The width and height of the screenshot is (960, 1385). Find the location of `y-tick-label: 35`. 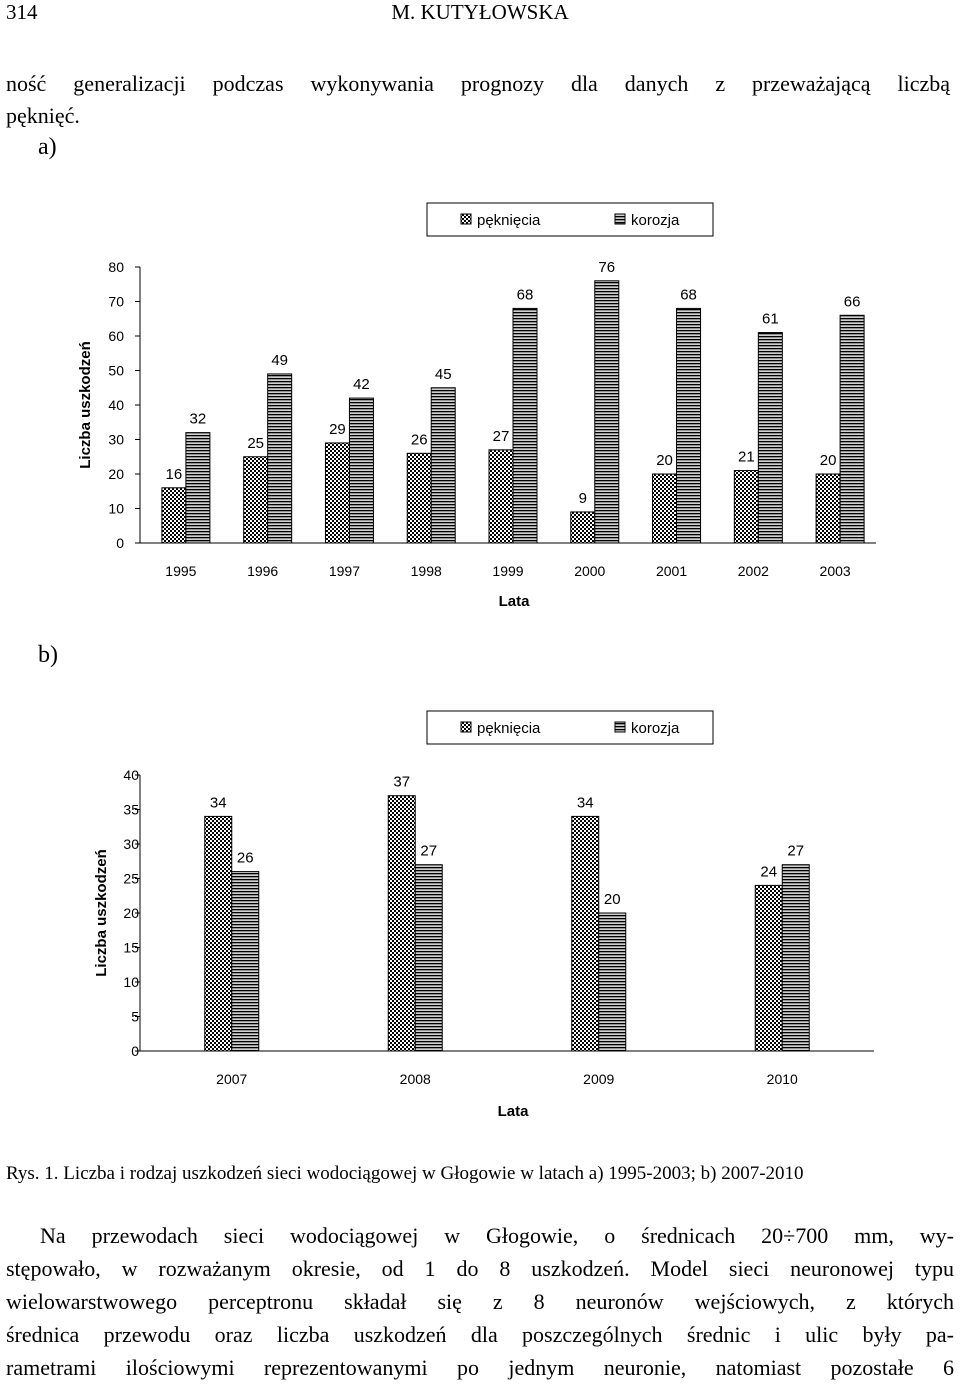

y-tick-label: 35 is located at coordinates (131, 810).